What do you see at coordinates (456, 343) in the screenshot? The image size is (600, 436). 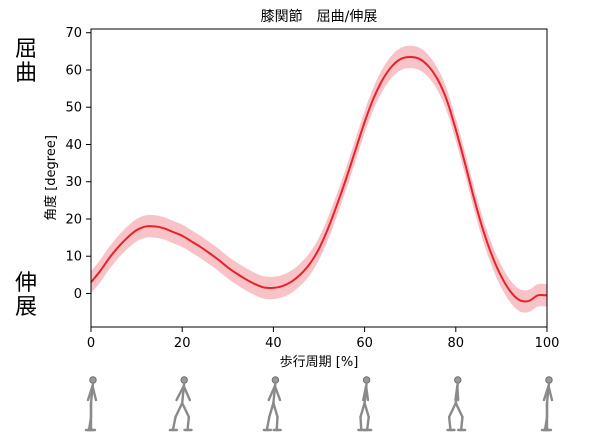 I see `x-tick-label: 80` at bounding box center [456, 343].